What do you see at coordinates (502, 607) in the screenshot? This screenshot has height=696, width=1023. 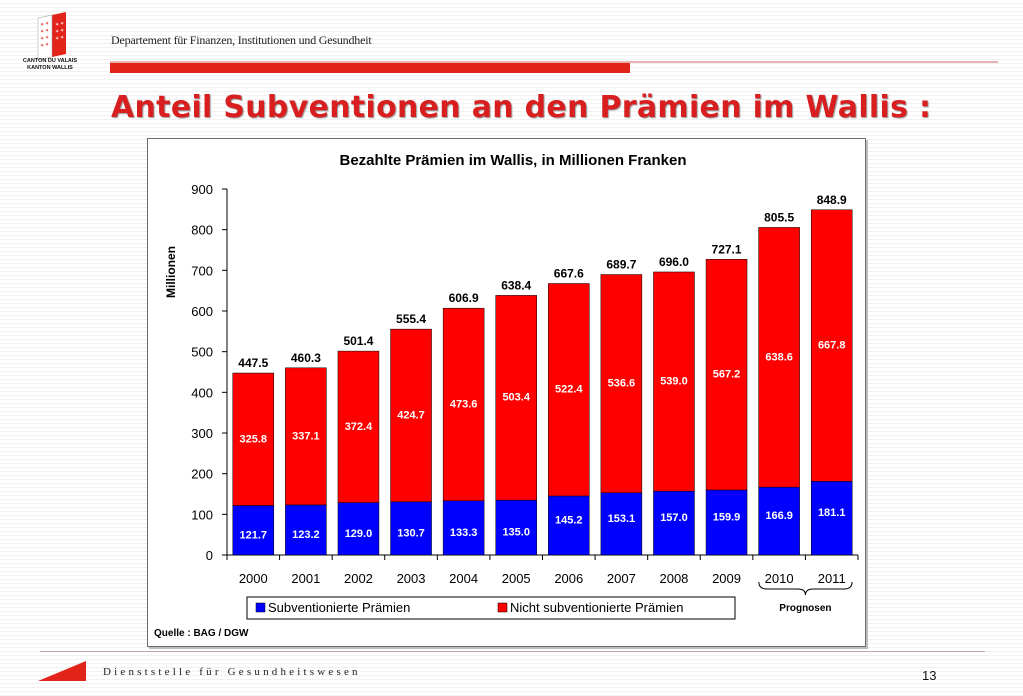 I see `legend-swatch-non-subsidized` at bounding box center [502, 607].